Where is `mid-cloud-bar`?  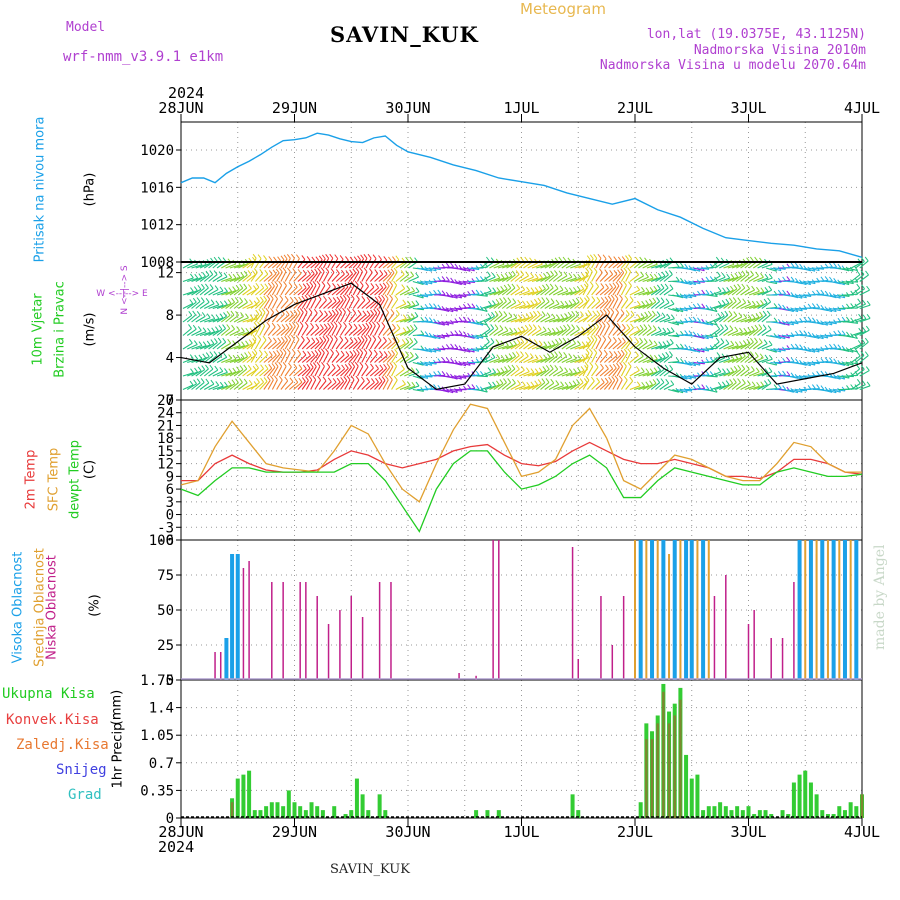 mid-cloud-bar is located at coordinates (680, 610).